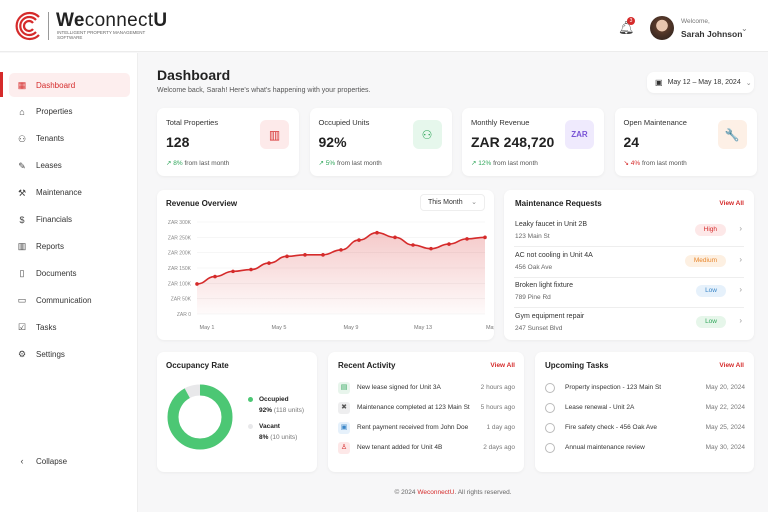 This screenshot has height=512, width=768. I want to click on tasks-view-all-link: View All, so click(731, 365).